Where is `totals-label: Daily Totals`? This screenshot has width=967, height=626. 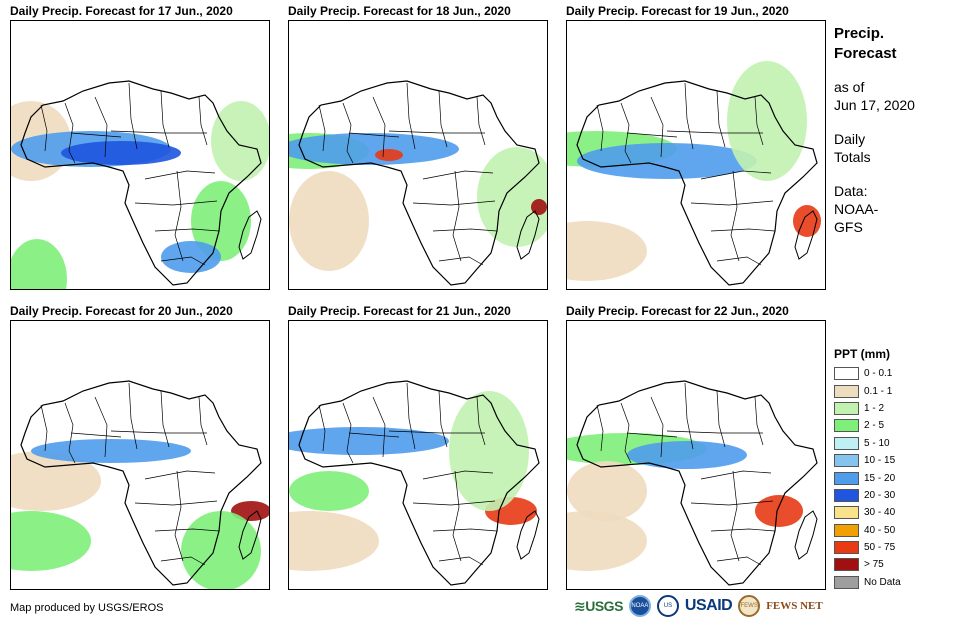
totals-label: Daily Totals is located at coordinates (852, 148).